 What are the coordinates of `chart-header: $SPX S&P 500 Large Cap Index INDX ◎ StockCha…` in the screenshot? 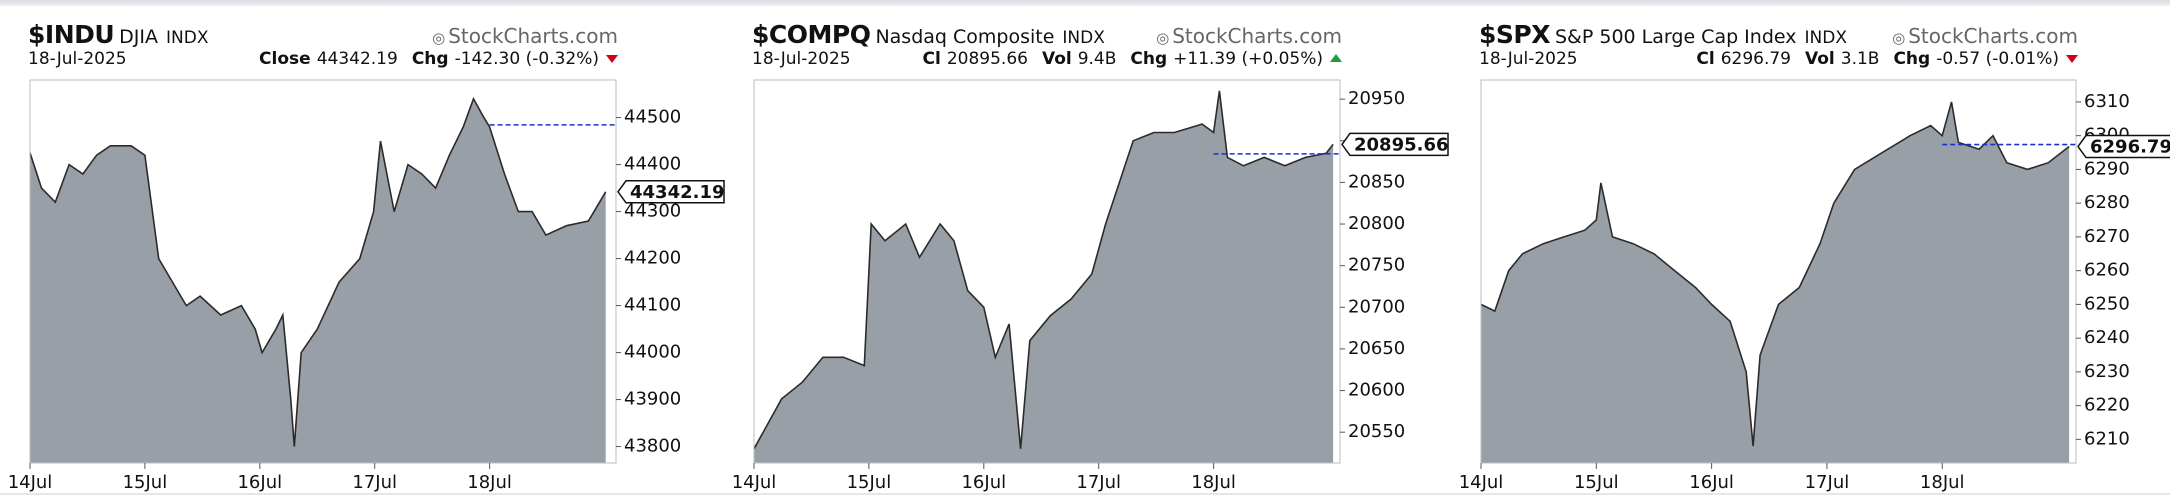 It's located at (1778, 50).